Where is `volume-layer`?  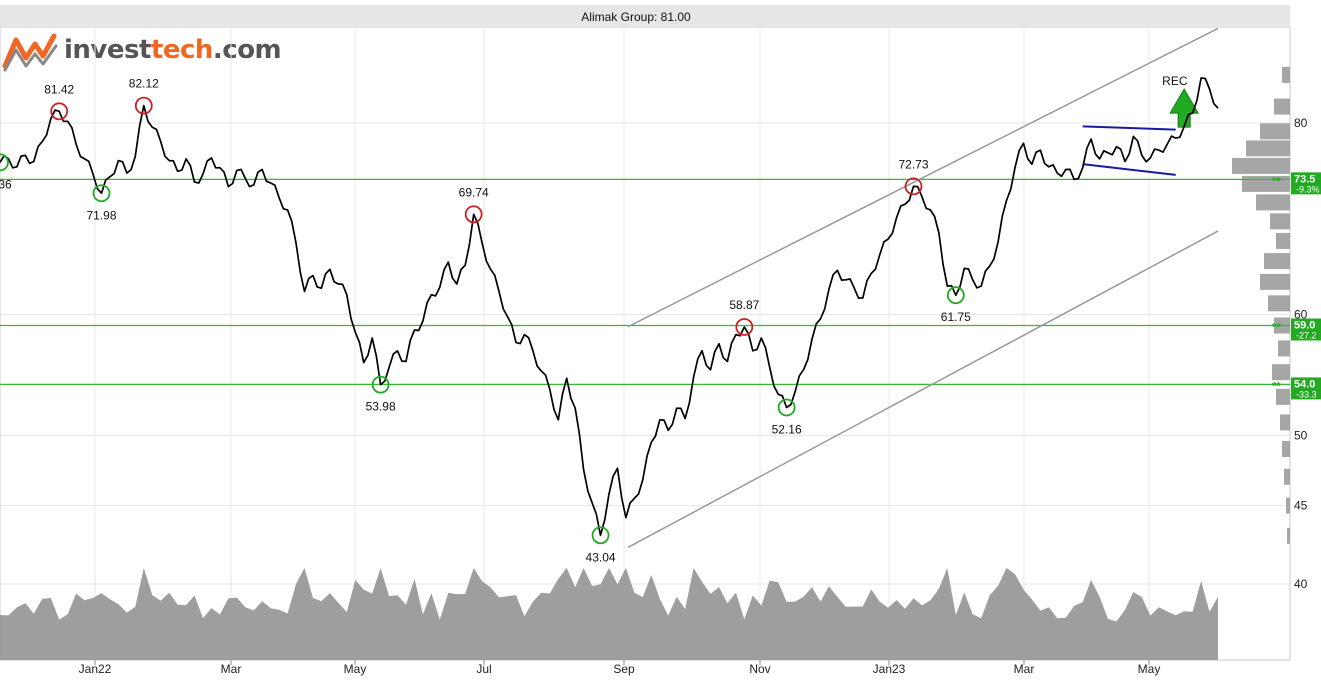
volume-layer is located at coordinates (609, 614).